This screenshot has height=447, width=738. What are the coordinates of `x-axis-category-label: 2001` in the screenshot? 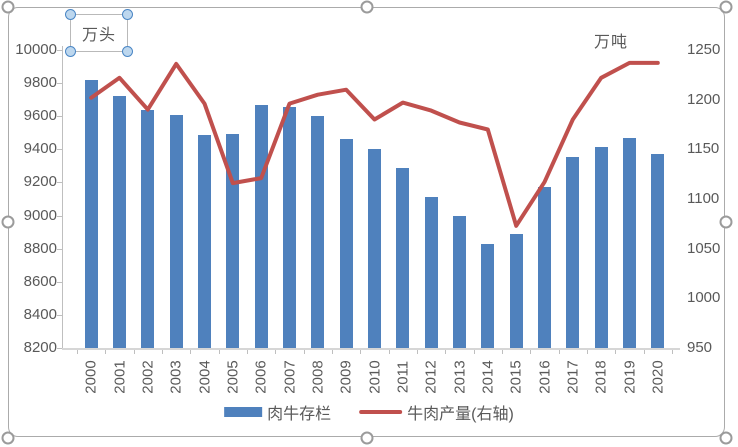 It's located at (119, 377).